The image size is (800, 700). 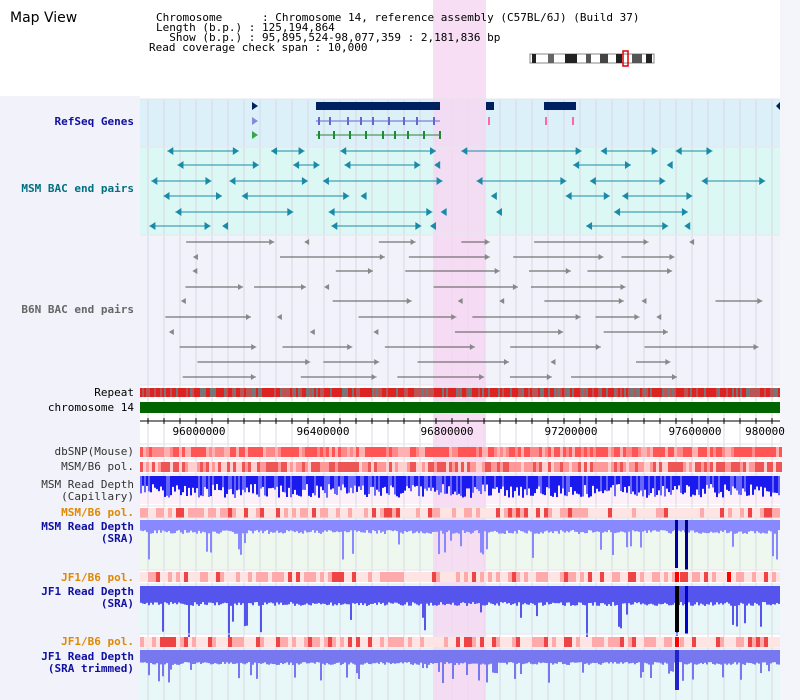 What do you see at coordinates (94, 121) in the screenshot?
I see `refseq-track-label: RefSeq Genes` at bounding box center [94, 121].